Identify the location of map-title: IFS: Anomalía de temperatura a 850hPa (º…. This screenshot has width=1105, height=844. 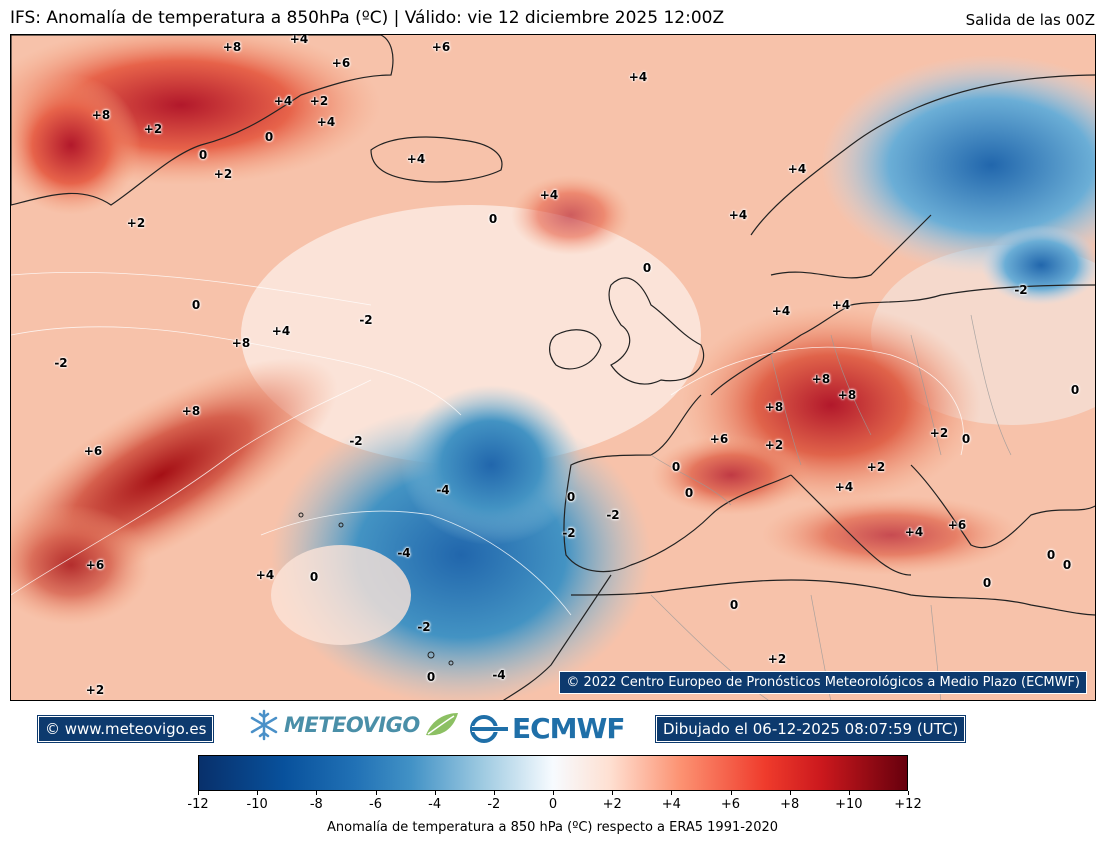
(367, 18).